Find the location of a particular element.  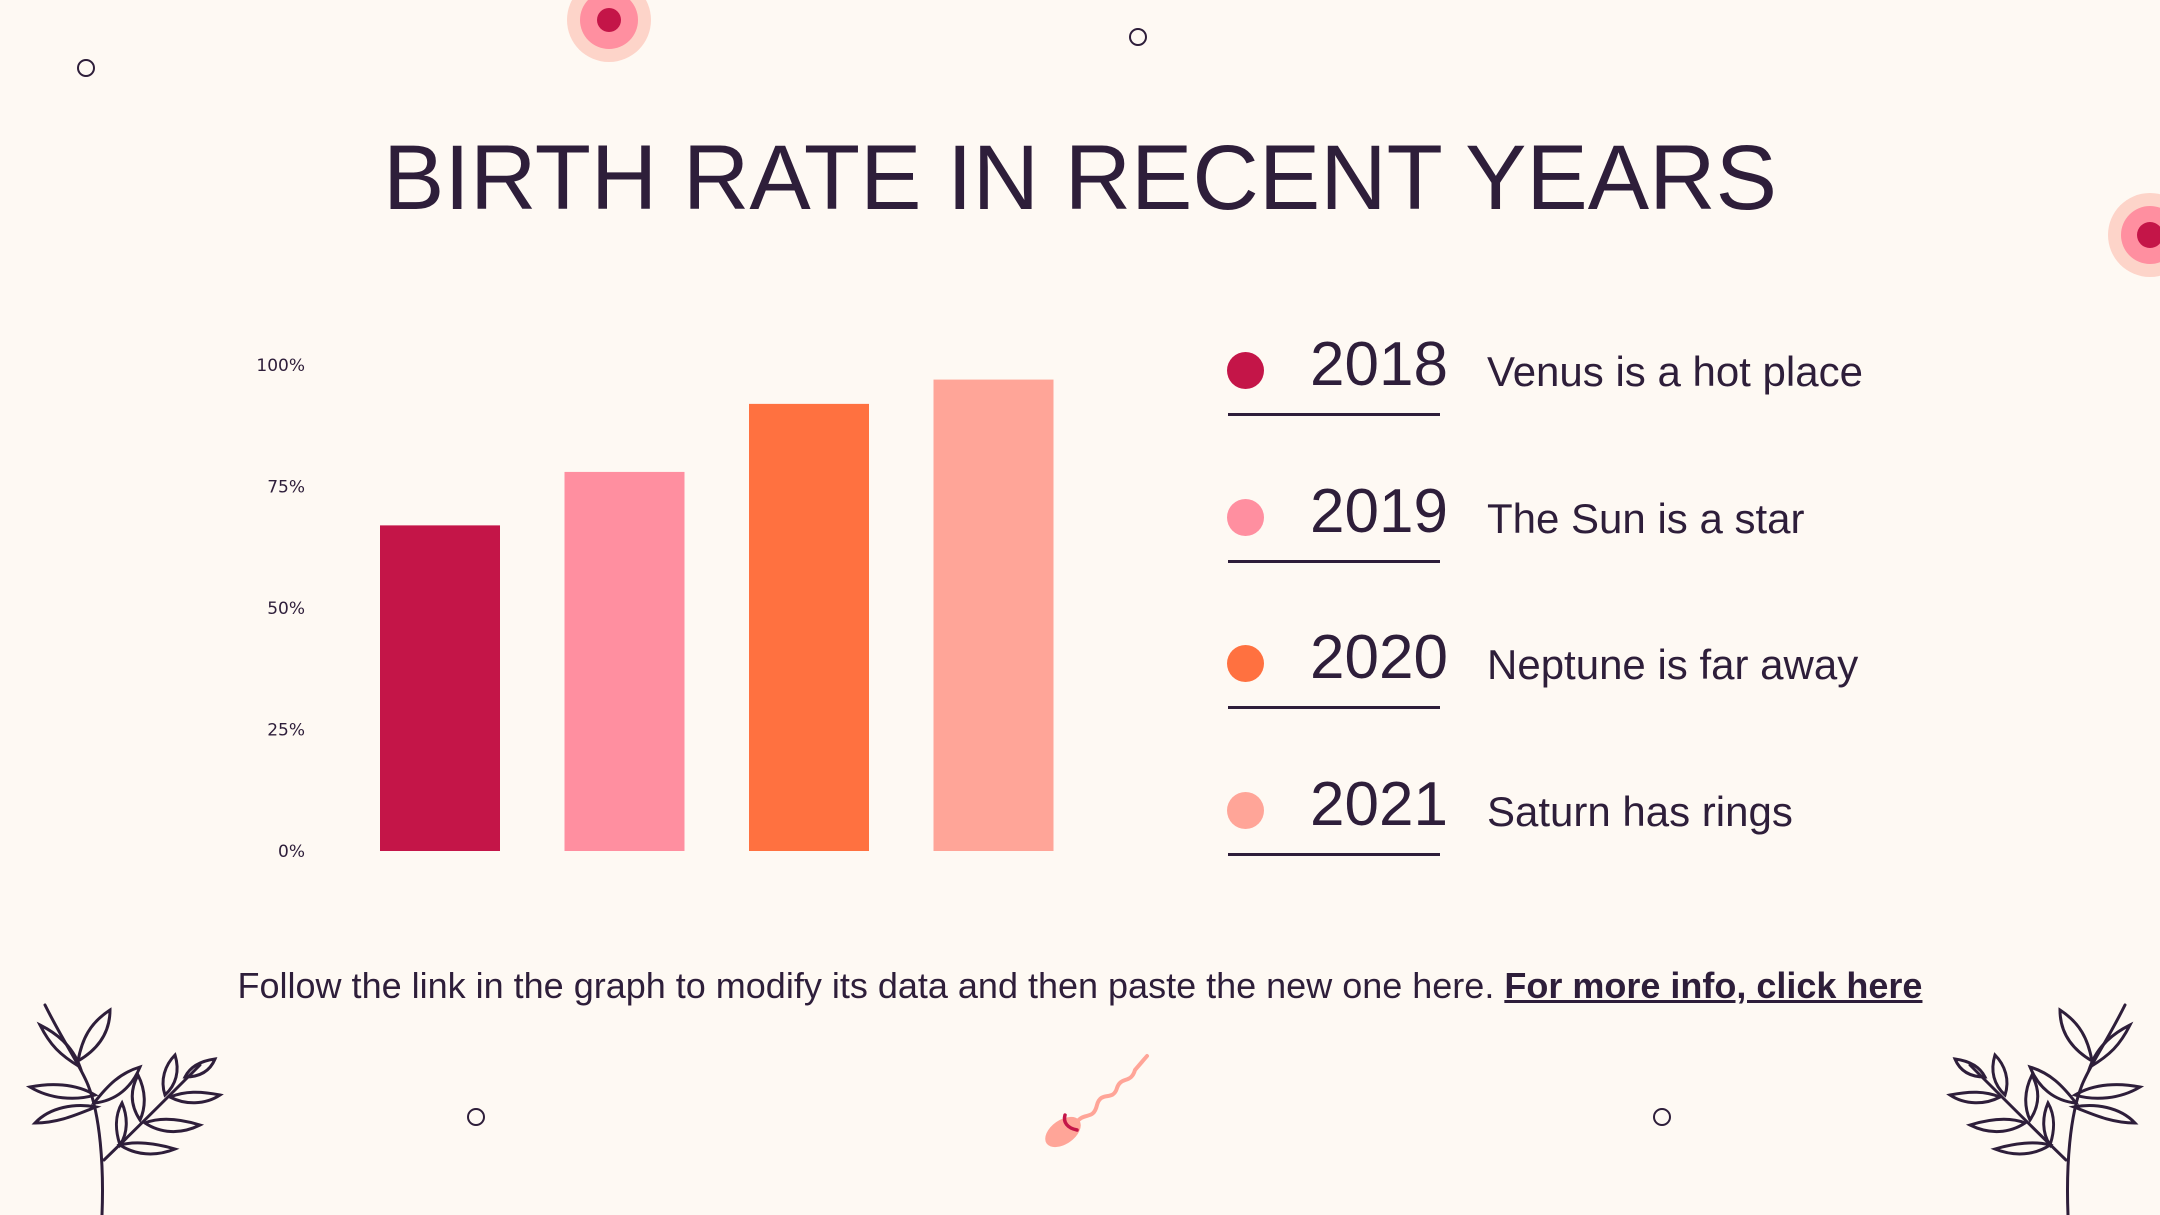

legend-description: Saturn has rings is located at coordinates (1640, 811).